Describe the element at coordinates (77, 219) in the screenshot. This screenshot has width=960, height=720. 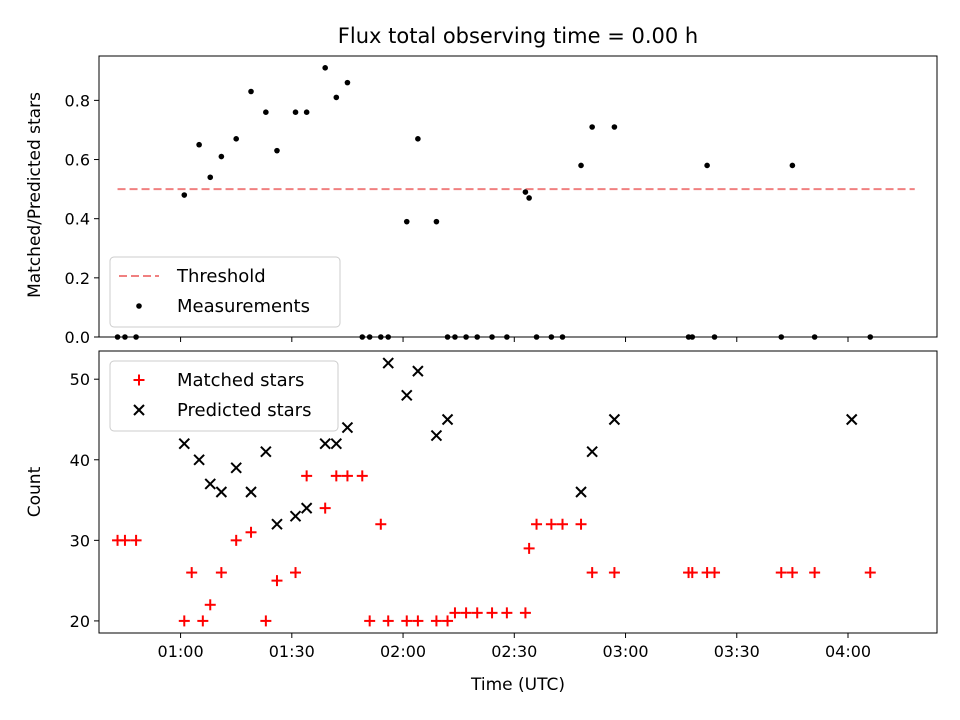
I see `y-tick-label: 0.4` at that location.